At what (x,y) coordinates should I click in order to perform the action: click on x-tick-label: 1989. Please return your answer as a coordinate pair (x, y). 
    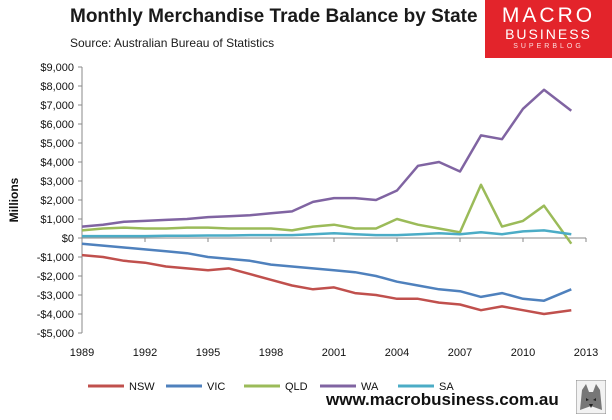
    Looking at the image, I should click on (82, 353).